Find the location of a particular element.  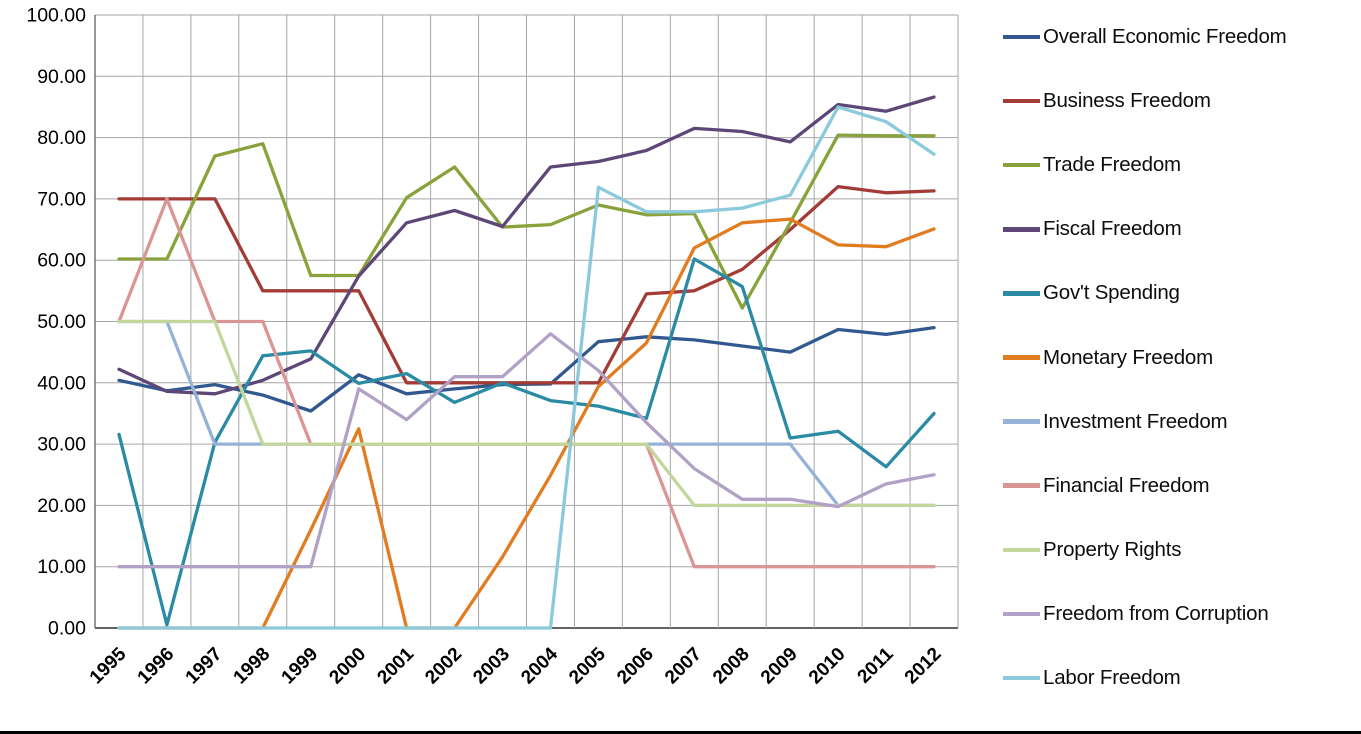

y-axis-tick-label: 100.00 is located at coordinates (56, 16).